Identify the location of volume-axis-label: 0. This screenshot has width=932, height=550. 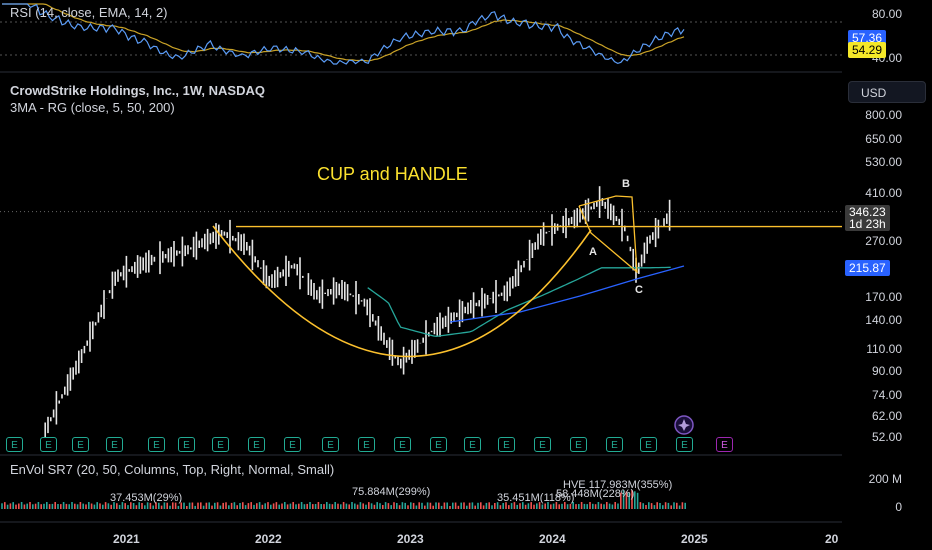
(898, 507).